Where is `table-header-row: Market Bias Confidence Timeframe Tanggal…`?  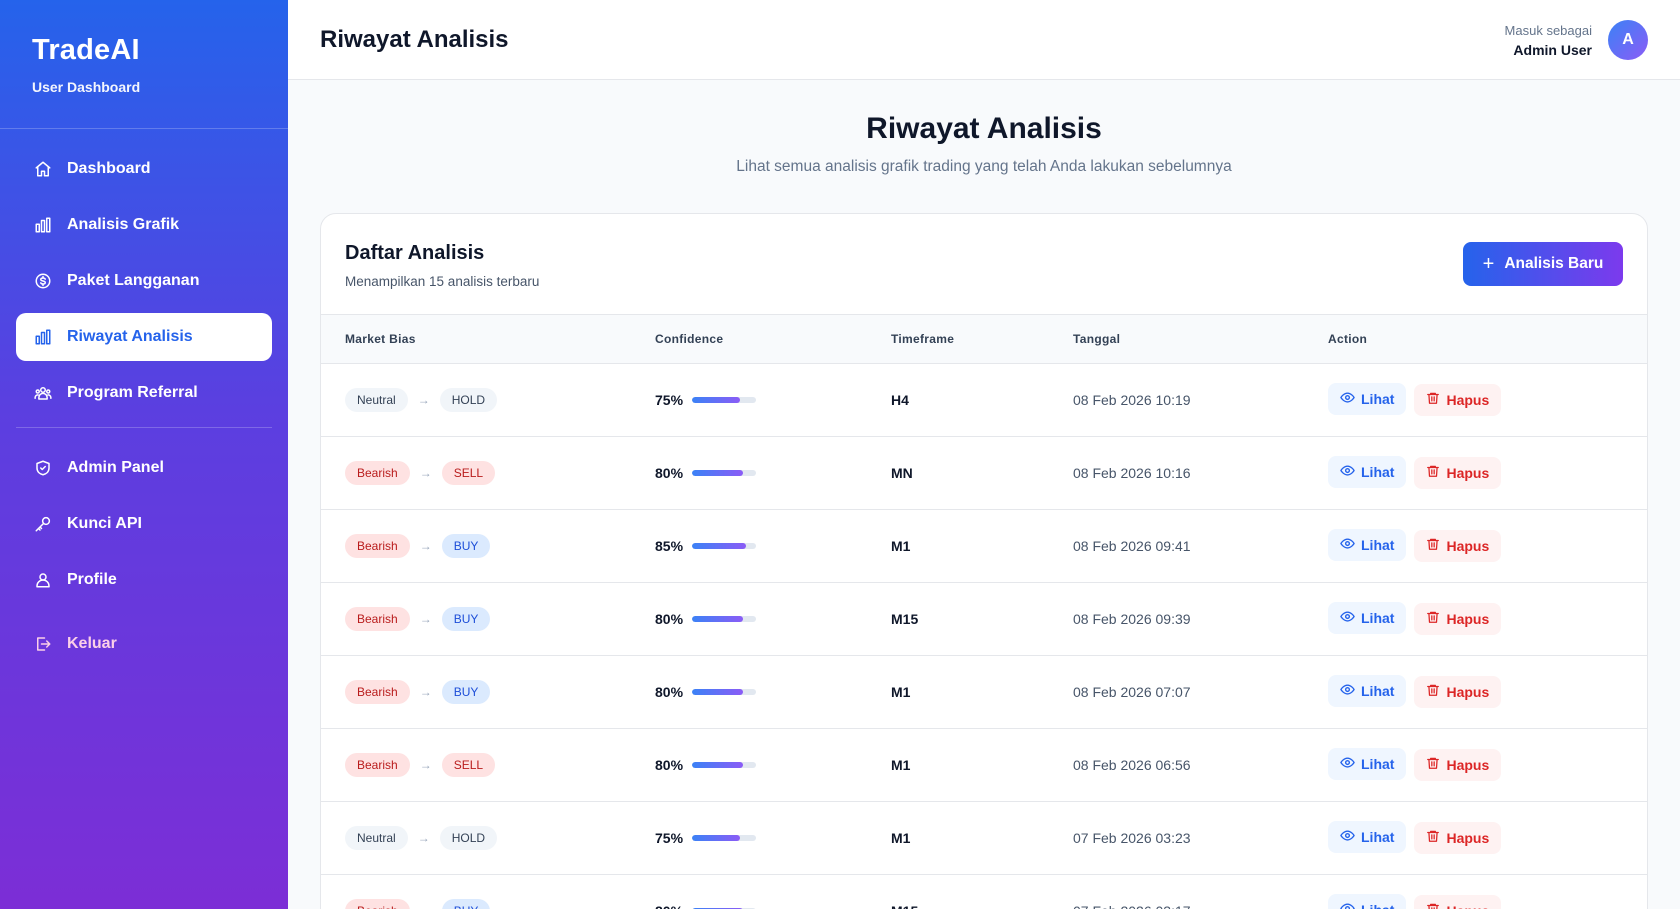
table-header-row: Market Bias Confidence Timeframe Tanggal… is located at coordinates (984, 339).